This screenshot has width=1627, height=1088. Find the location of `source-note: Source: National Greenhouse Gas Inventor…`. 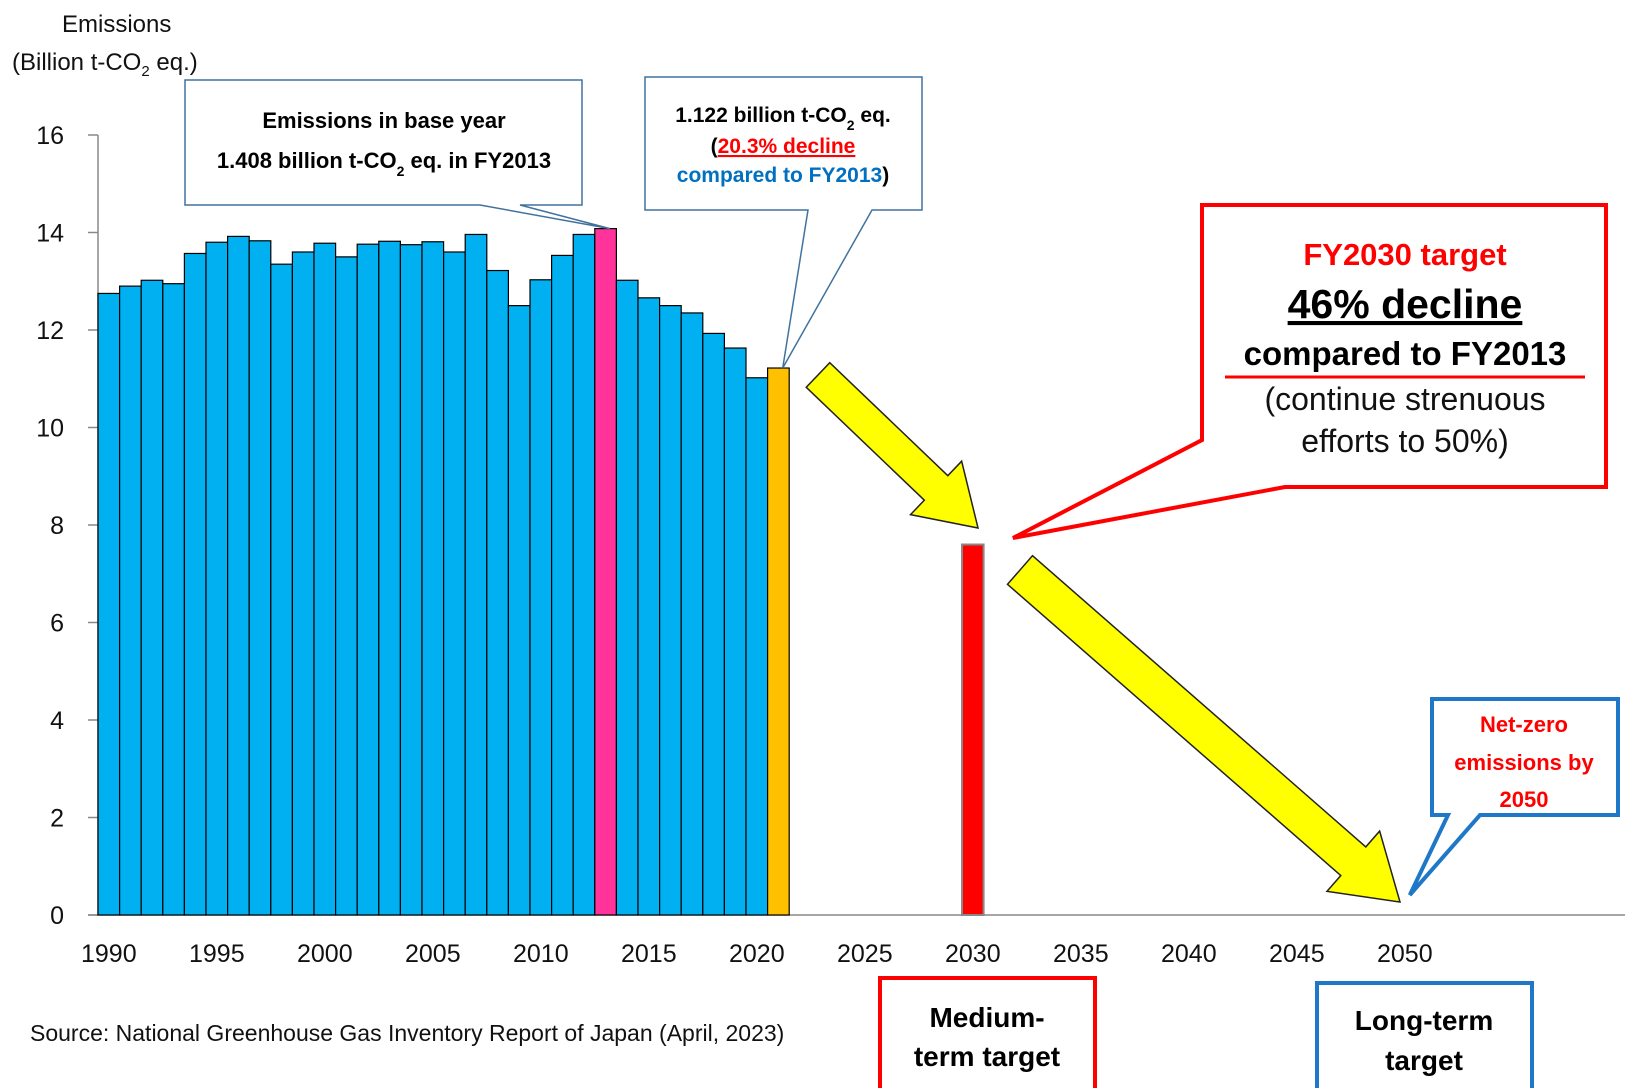

source-note: Source: National Greenhouse Gas Inventor… is located at coordinates (407, 1033).